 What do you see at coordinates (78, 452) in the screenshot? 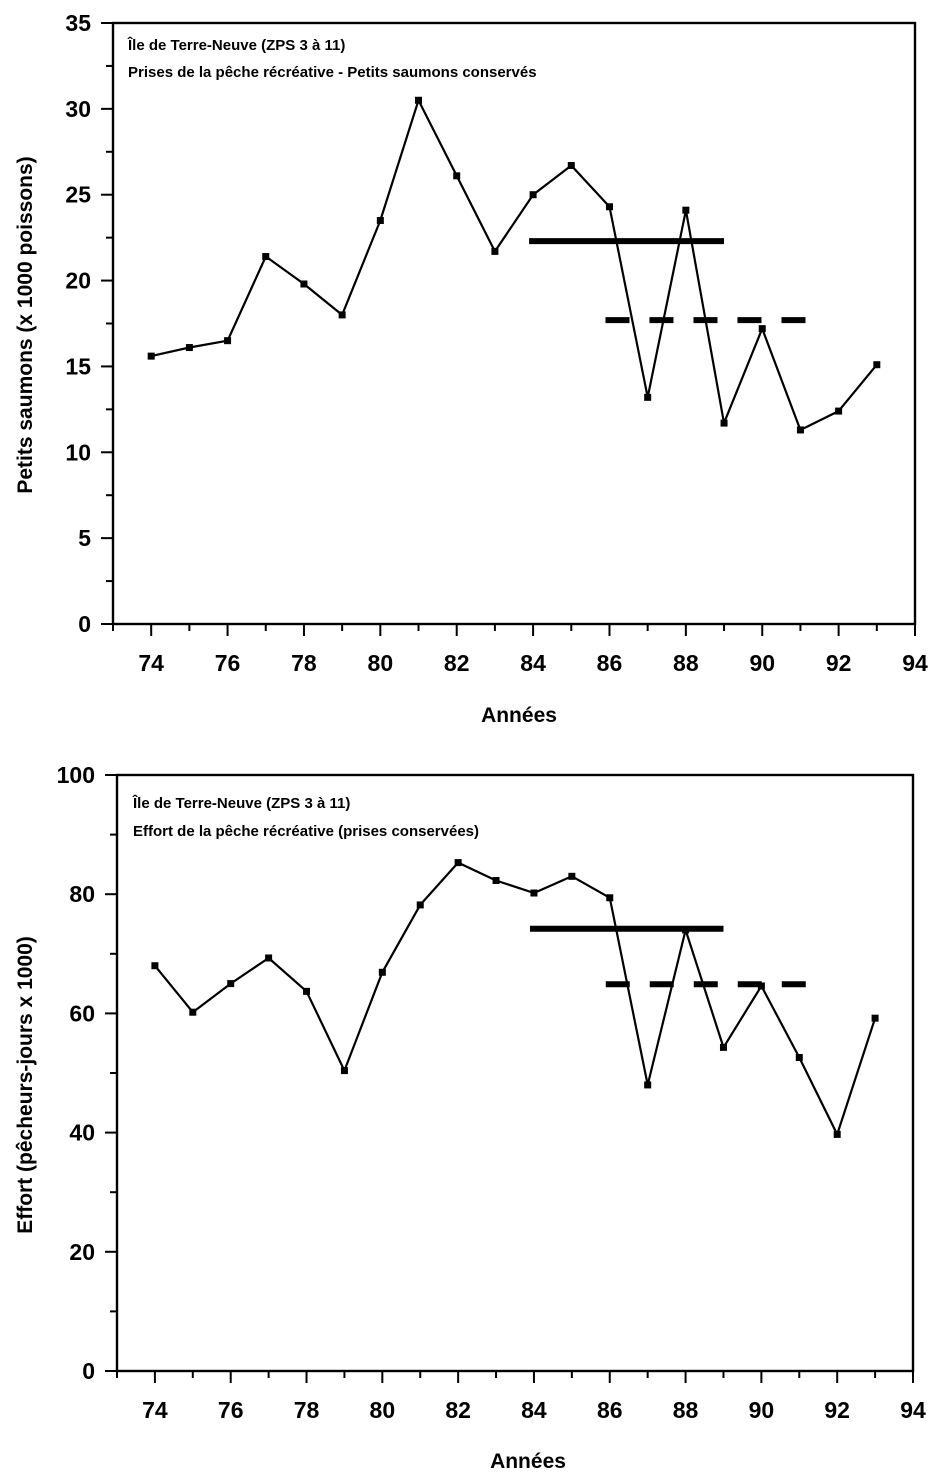
I see `y-tick-label: 10` at bounding box center [78, 452].